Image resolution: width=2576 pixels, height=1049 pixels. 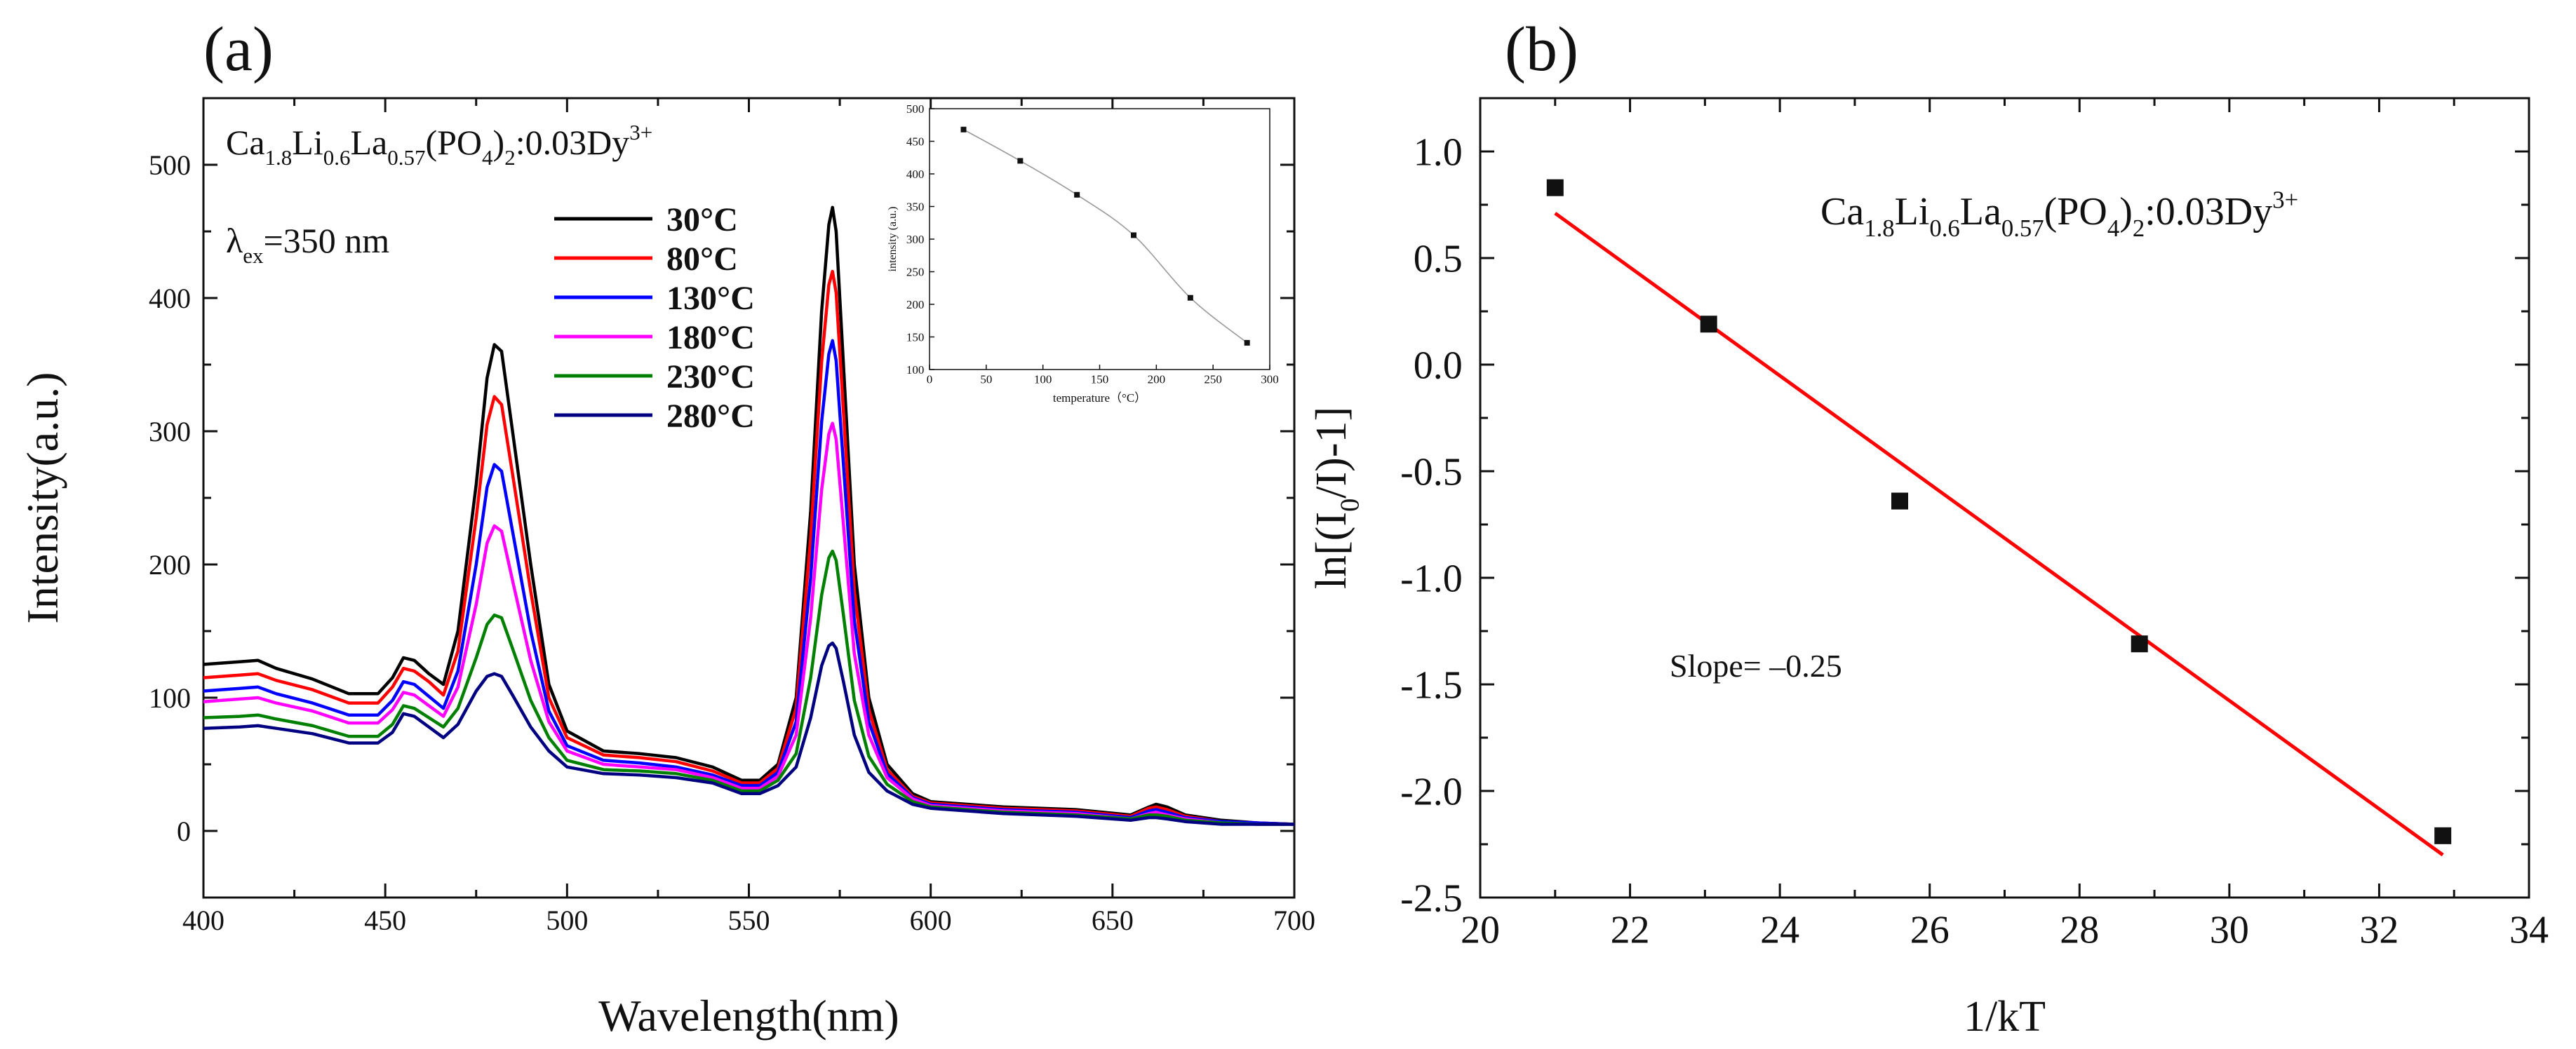 What do you see at coordinates (2059, 213) in the screenshot?
I see `b-formula-annotation: Ca1.8Li0.6La0.57(PO4)2:0.03Dy3+` at bounding box center [2059, 213].